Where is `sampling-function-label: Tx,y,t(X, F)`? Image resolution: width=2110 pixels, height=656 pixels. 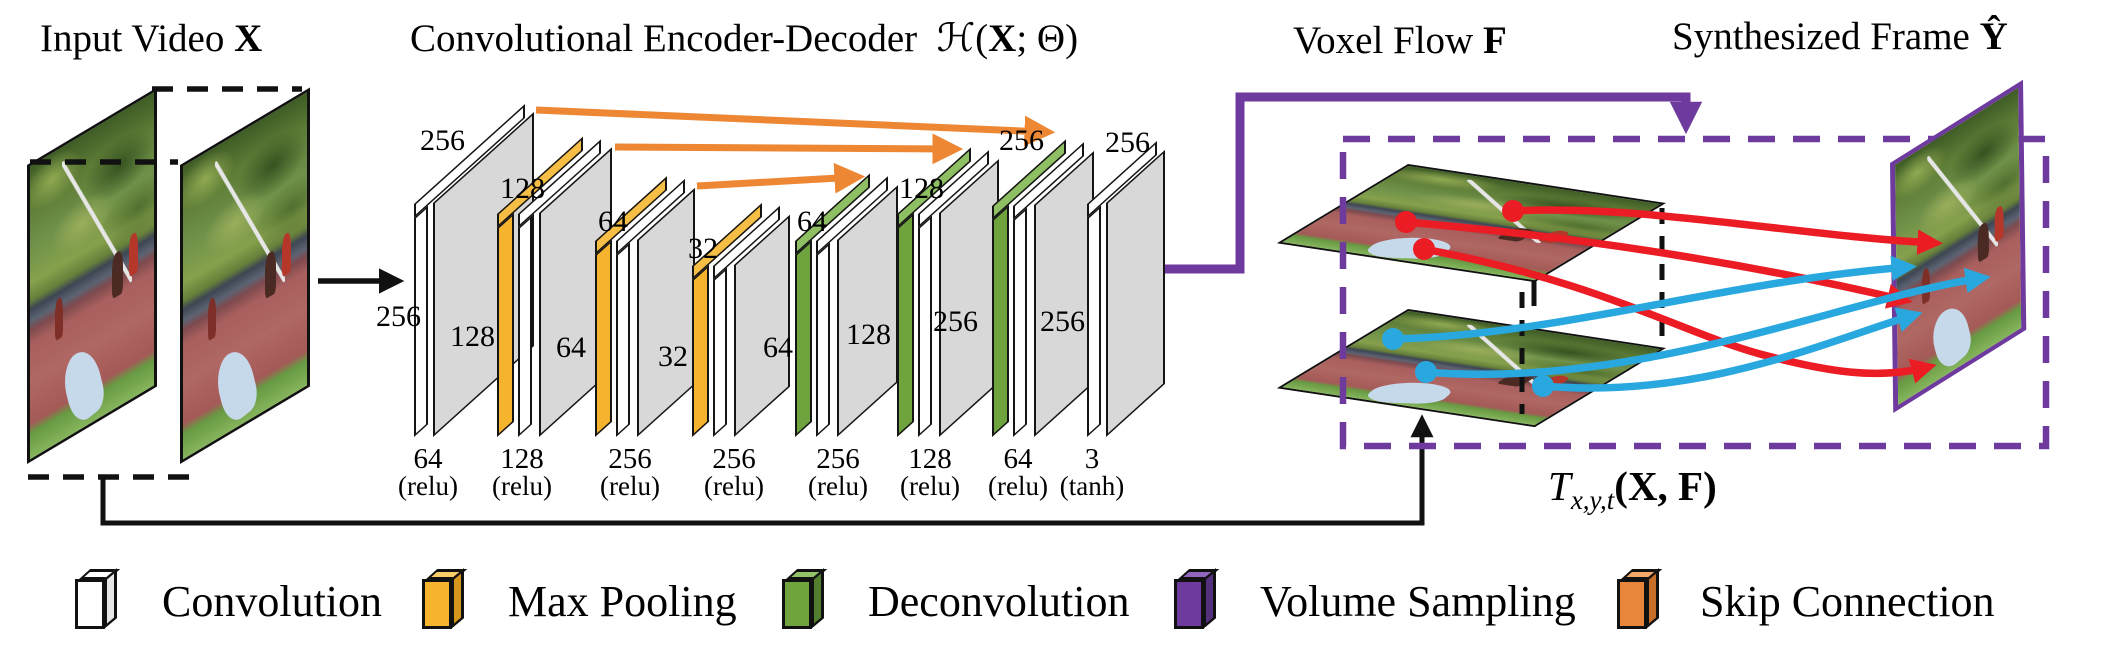
sampling-function-label: Tx,y,t(X, F) is located at coordinates (1632, 489).